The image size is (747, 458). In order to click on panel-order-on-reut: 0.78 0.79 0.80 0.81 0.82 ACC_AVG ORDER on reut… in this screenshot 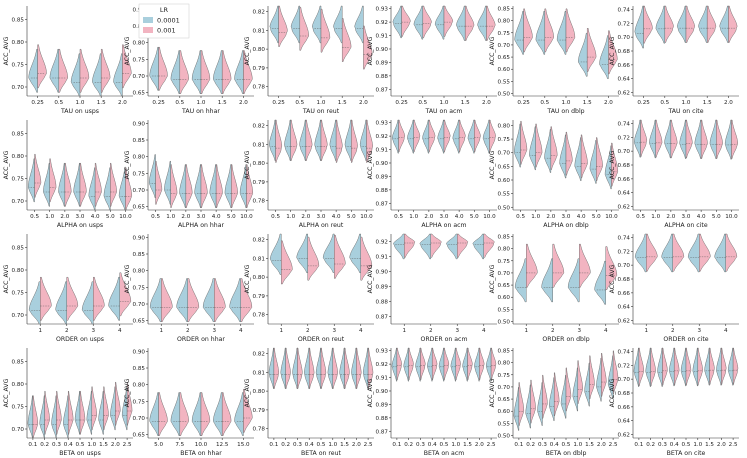, I will do `click(309, 288)`.